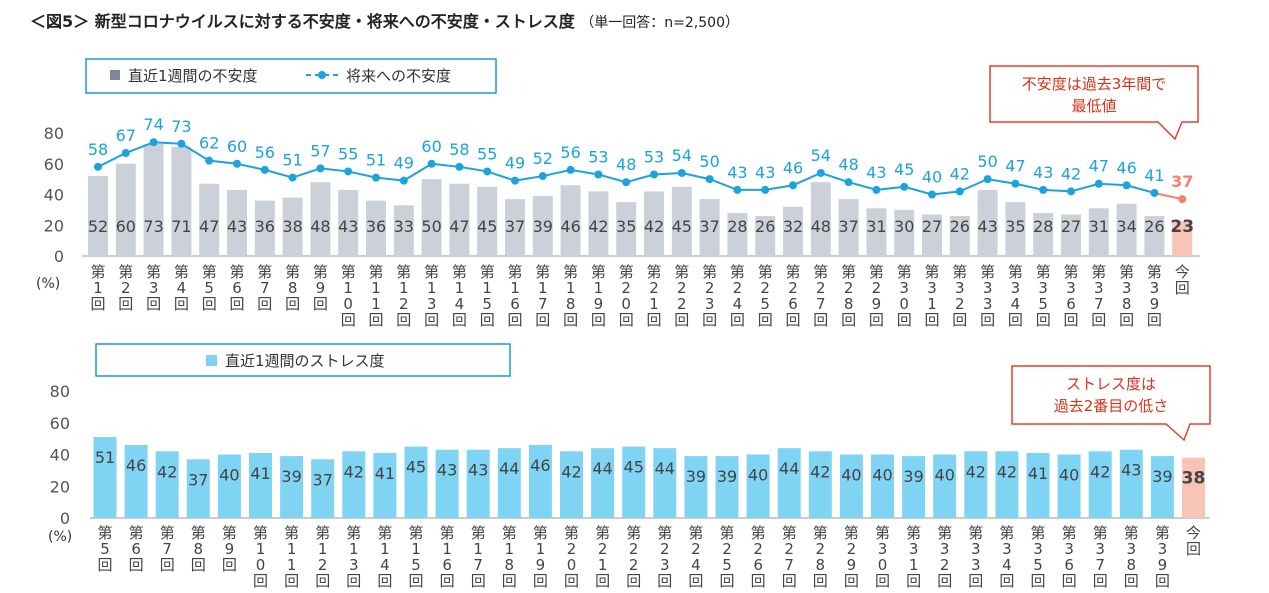 This screenshot has width=1269, height=593. What do you see at coordinates (416, 467) in the screenshot?
I see `bar-value-label: 45` at bounding box center [416, 467].